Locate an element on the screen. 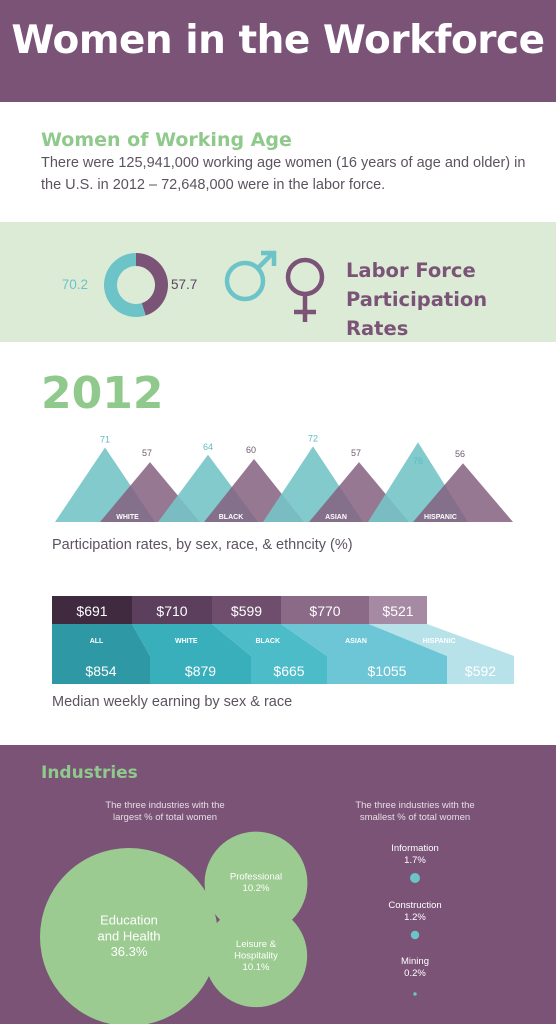 The height and width of the screenshot is (1024, 556). earnings-label-men-white: $879 is located at coordinates (200, 671).